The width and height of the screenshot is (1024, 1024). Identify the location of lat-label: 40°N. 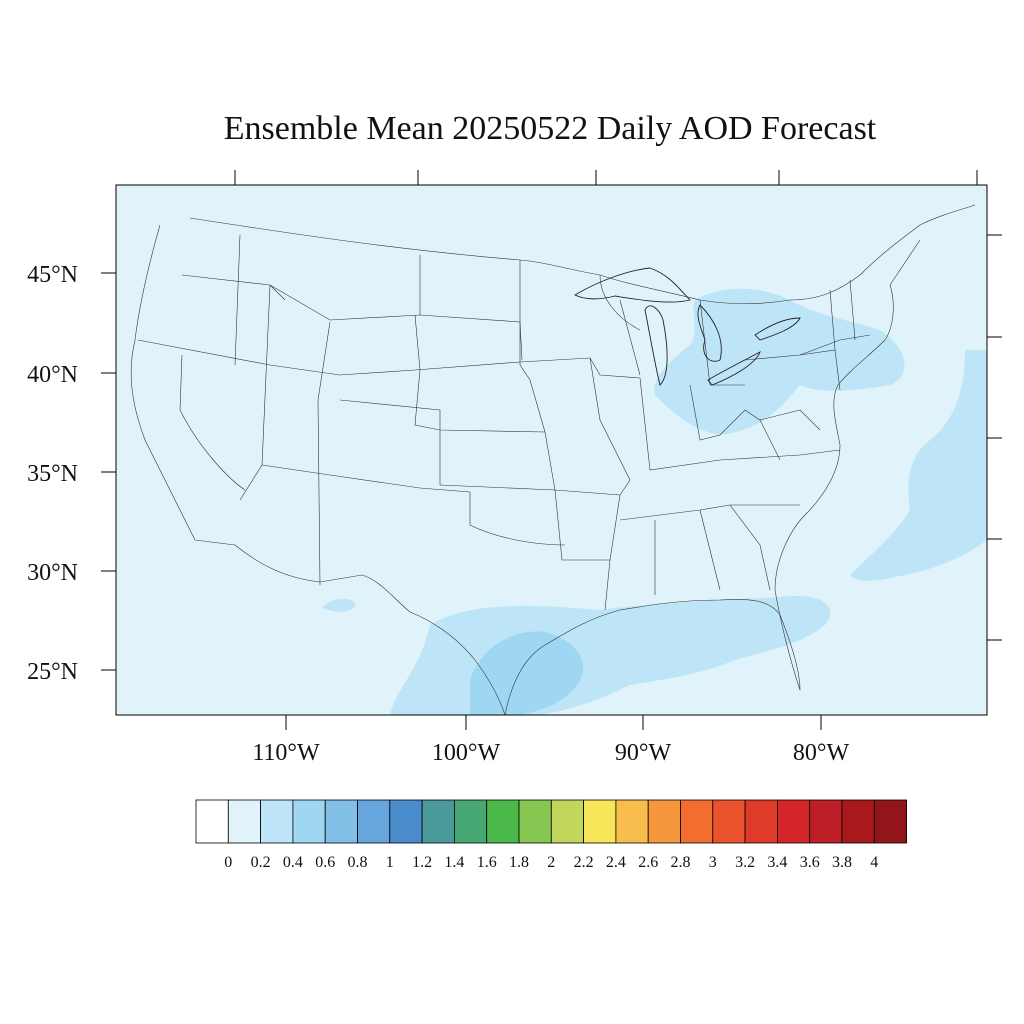
(52, 375).